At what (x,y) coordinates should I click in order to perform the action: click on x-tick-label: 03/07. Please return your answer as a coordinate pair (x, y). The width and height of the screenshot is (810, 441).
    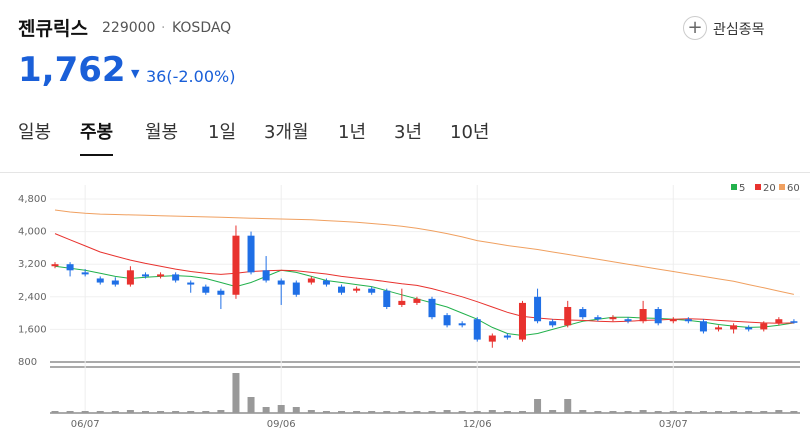
    Looking at the image, I should click on (673, 424).